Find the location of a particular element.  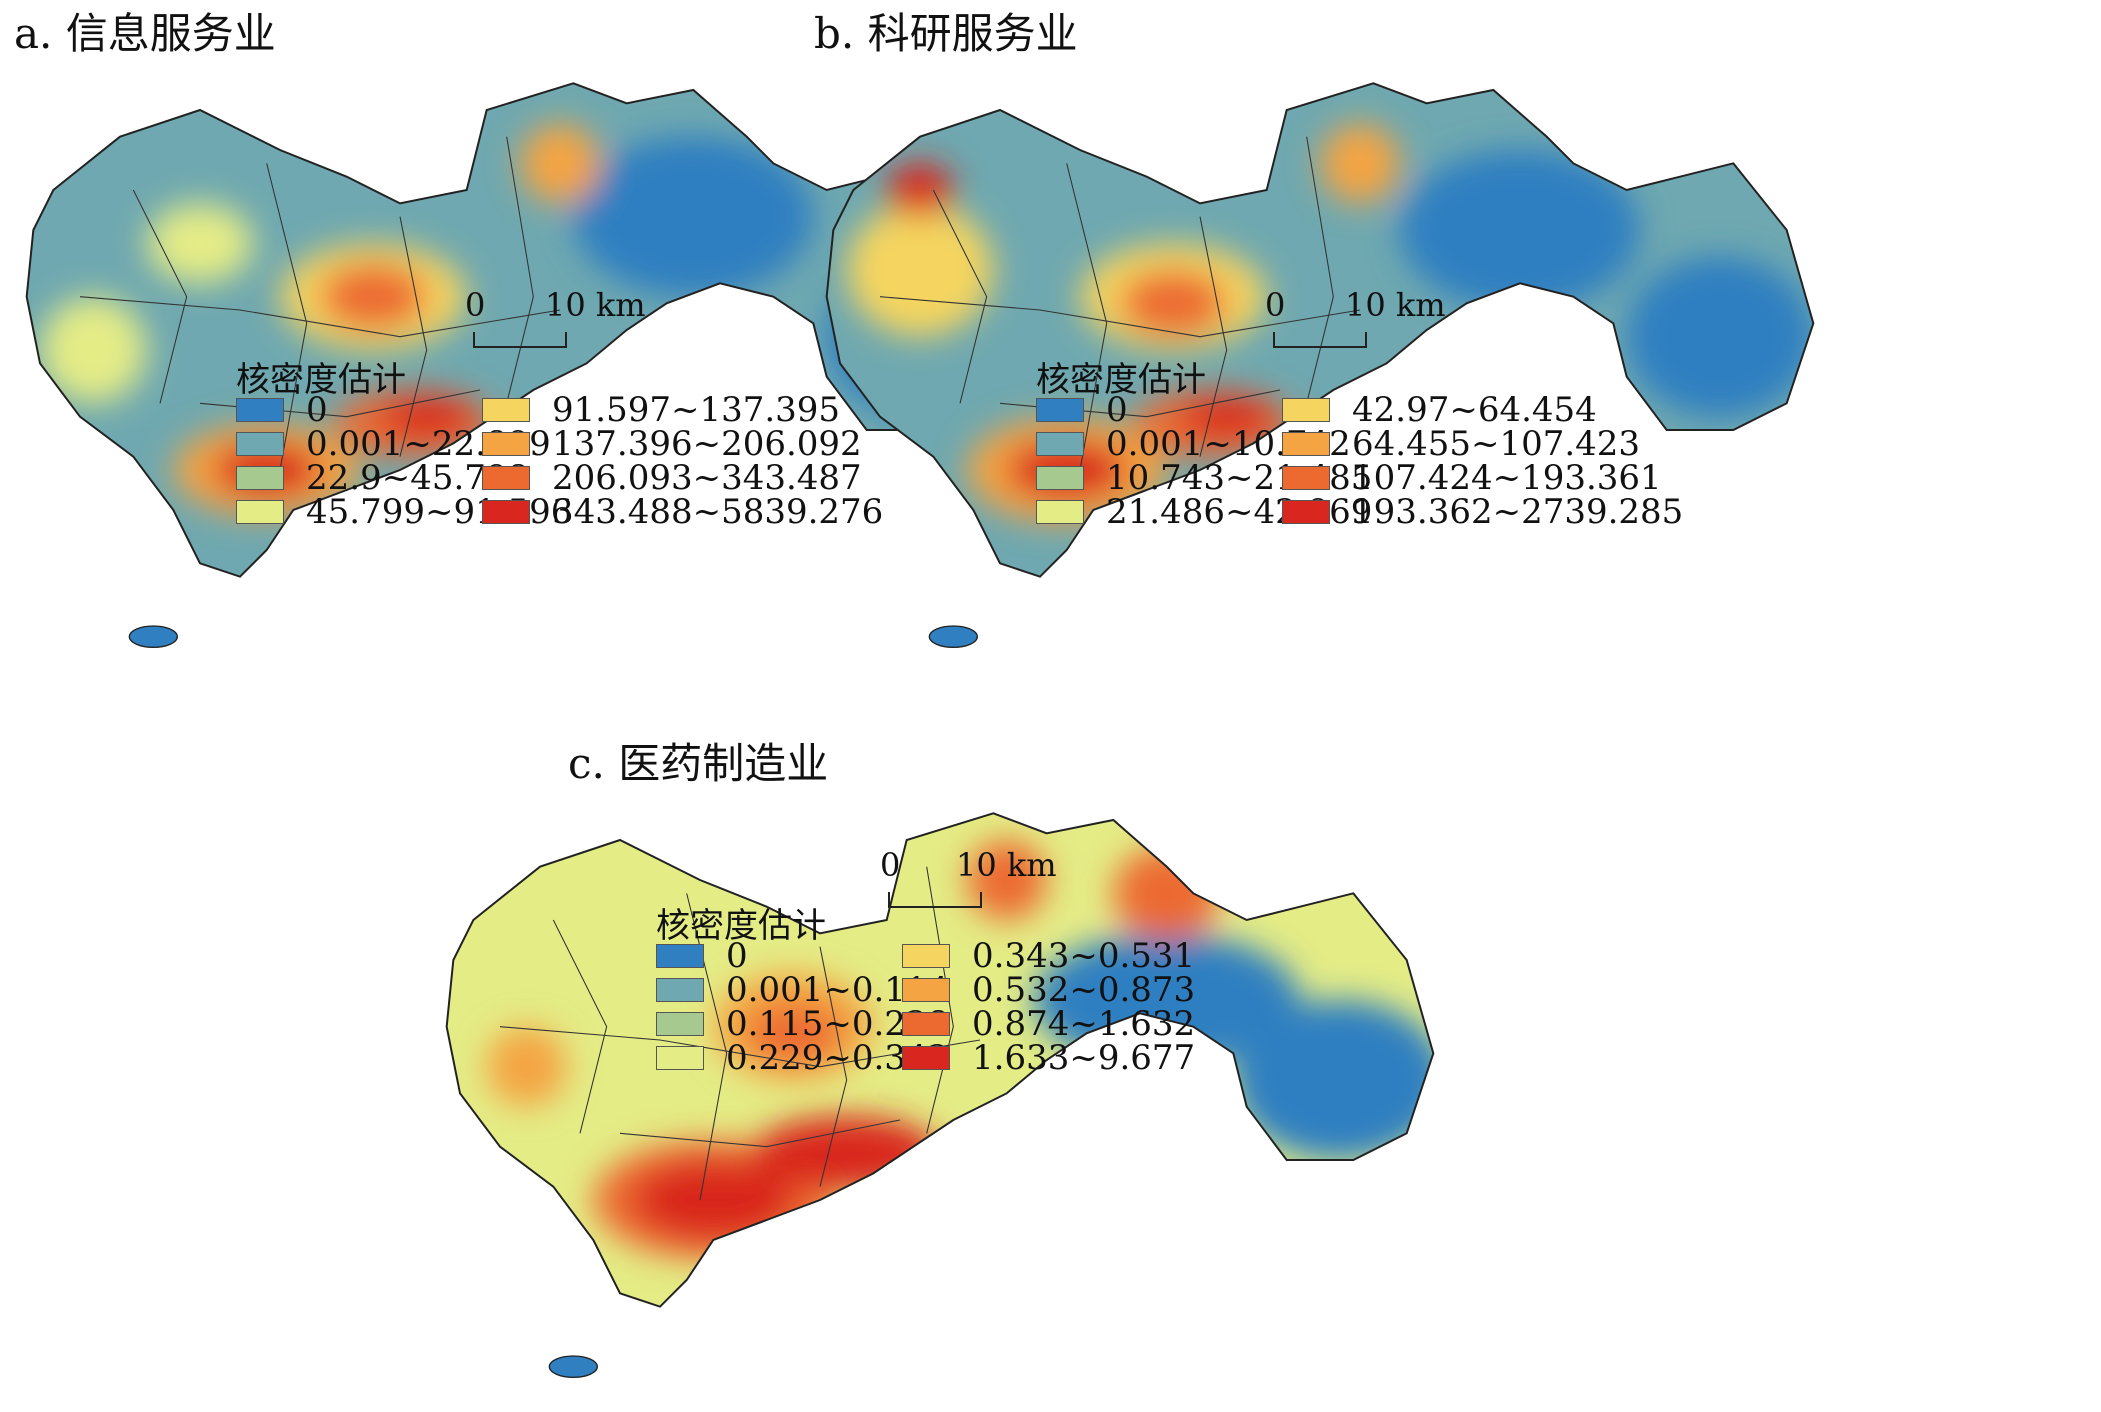

legend-label: 206.093~343.487 is located at coordinates (707, 478).